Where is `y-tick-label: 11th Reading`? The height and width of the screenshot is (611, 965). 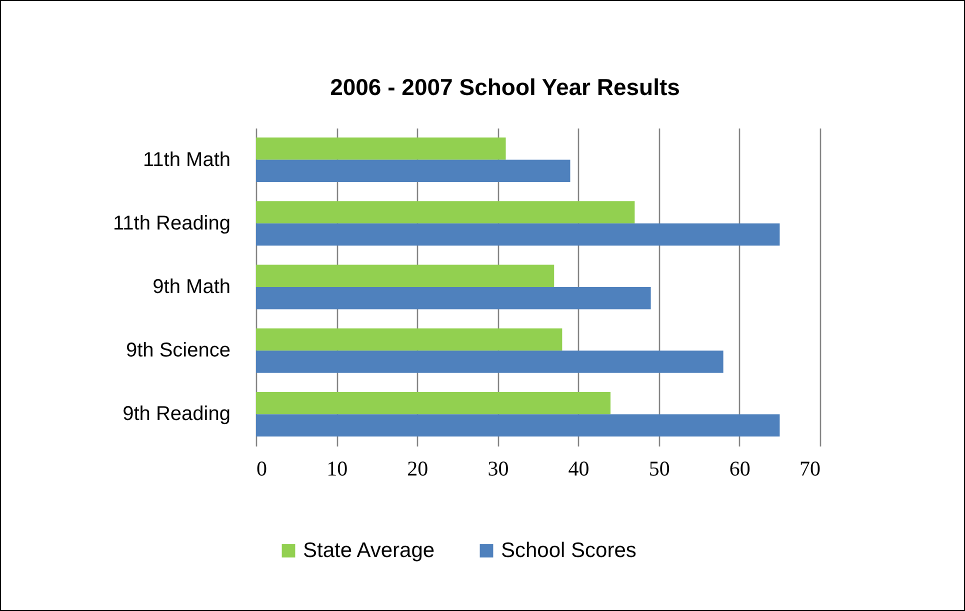
y-tick-label: 11th Reading is located at coordinates (171, 223).